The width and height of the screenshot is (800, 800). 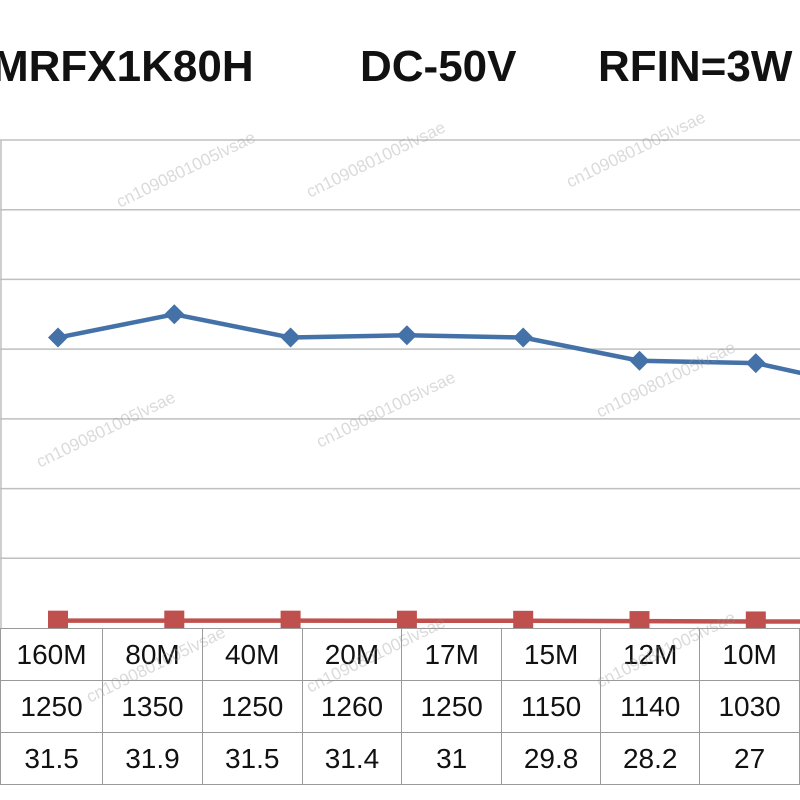 I want to click on table-cell: 15M, so click(x=551, y=654).